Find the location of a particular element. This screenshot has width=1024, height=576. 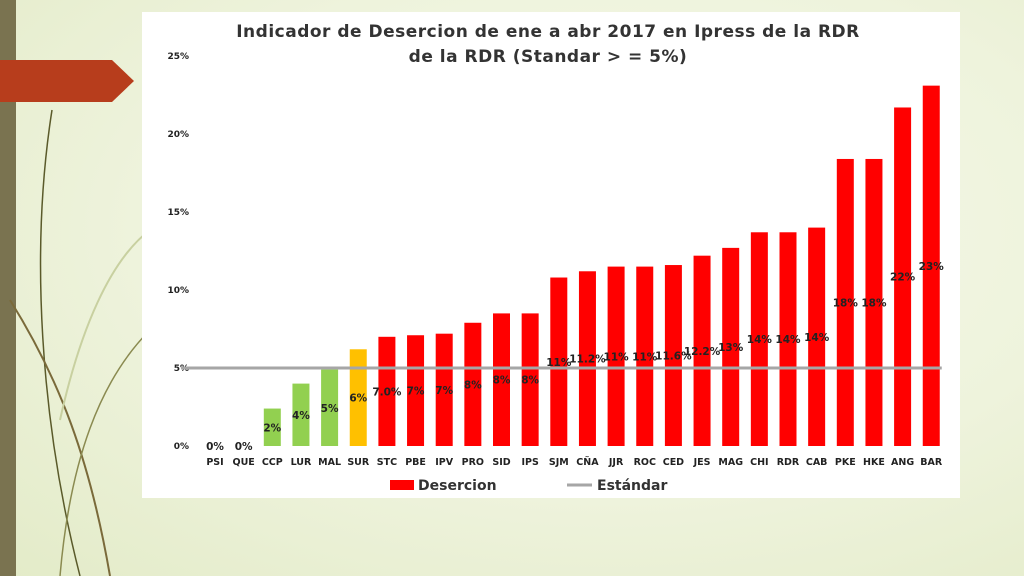

bar-mal is located at coordinates (330, 407).